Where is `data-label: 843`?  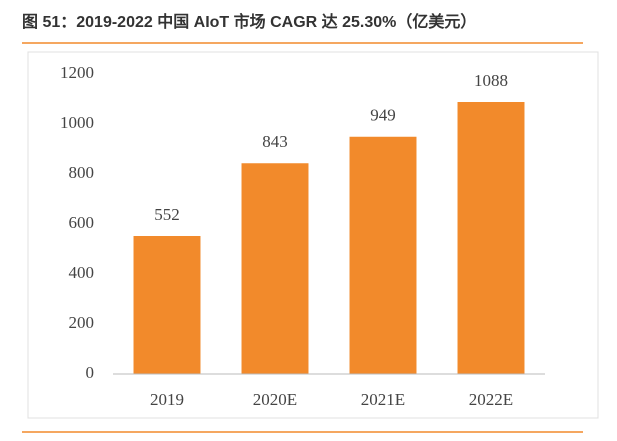
data-label: 843 is located at coordinates (275, 141).